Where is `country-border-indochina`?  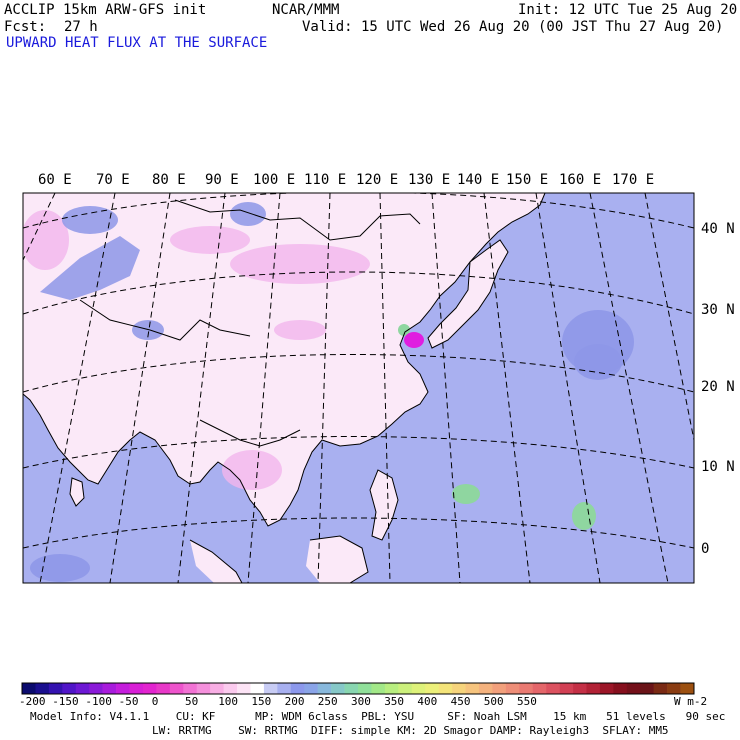
country-border-indochina is located at coordinates (250, 433).